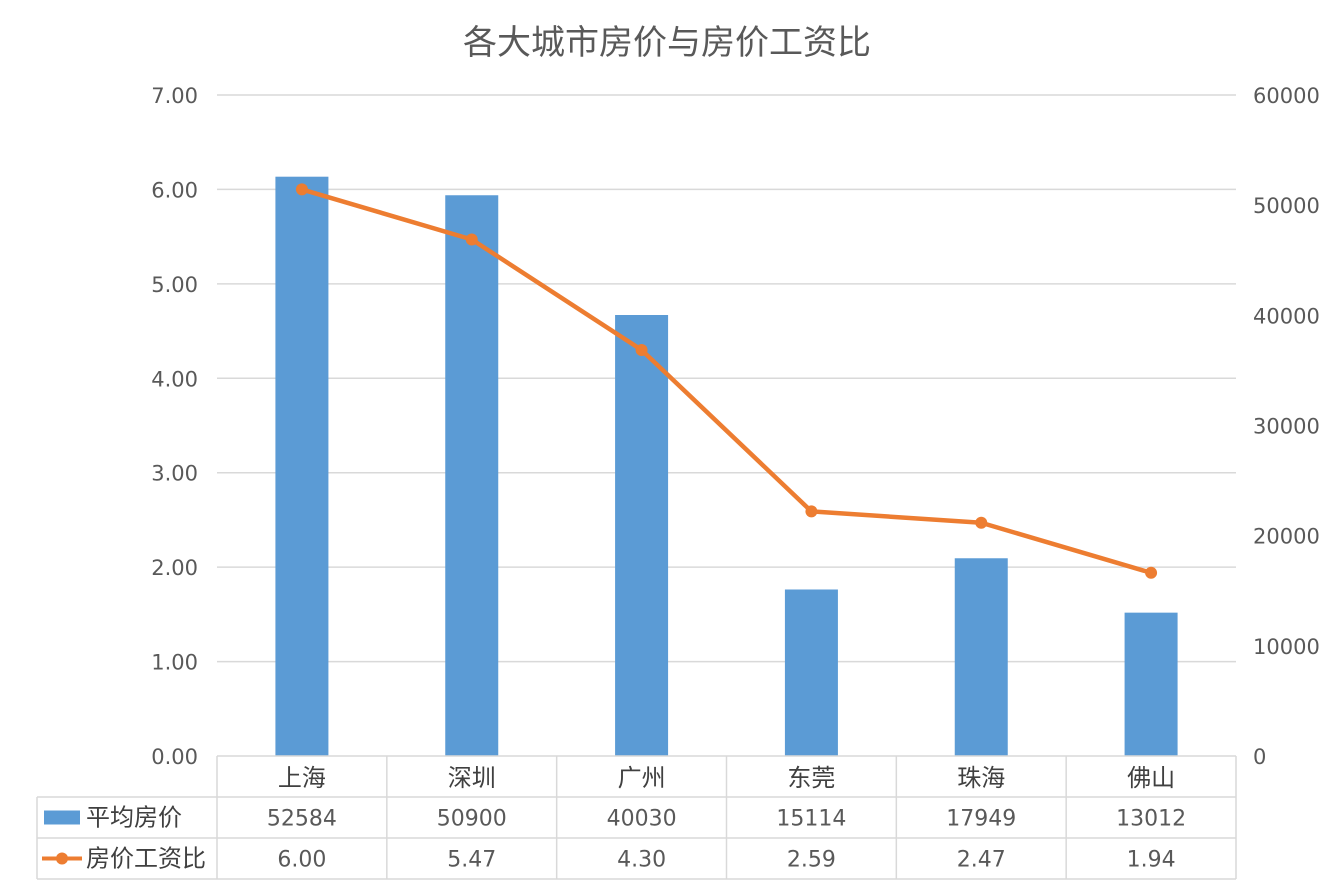 The height and width of the screenshot is (889, 1334). I want to click on table-cell-bar-value: 17949, so click(981, 819).